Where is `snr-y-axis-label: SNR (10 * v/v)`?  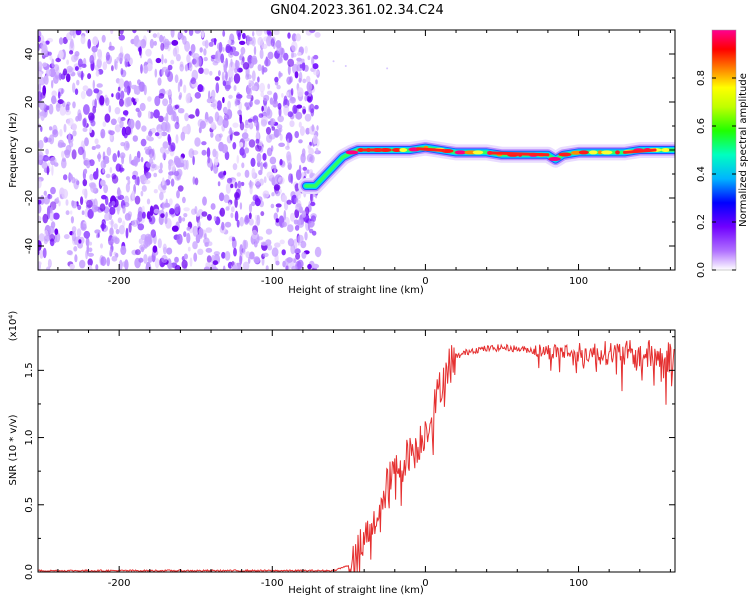
snr-y-axis-label: SNR (10 * v/v) is located at coordinates (13, 449).